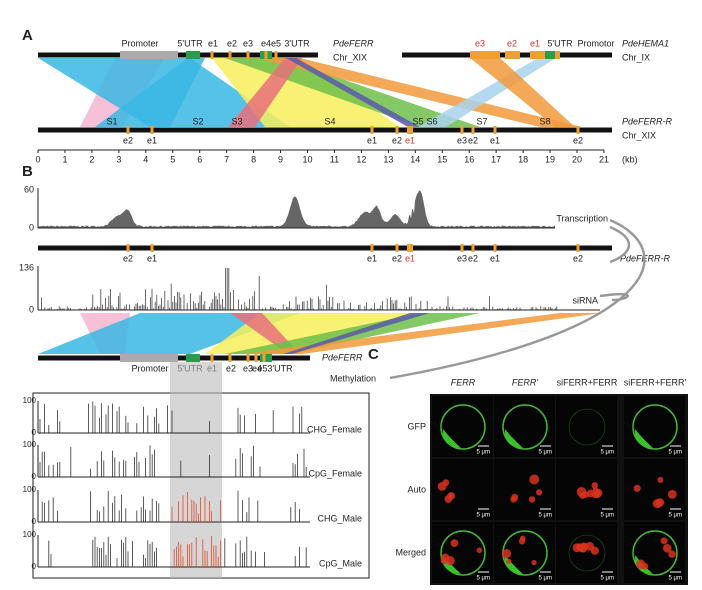 Image resolution: width=702 pixels, height=590 pixels. Describe the element at coordinates (29, 189) in the screenshot. I see `y-tick-label: 60` at that location.